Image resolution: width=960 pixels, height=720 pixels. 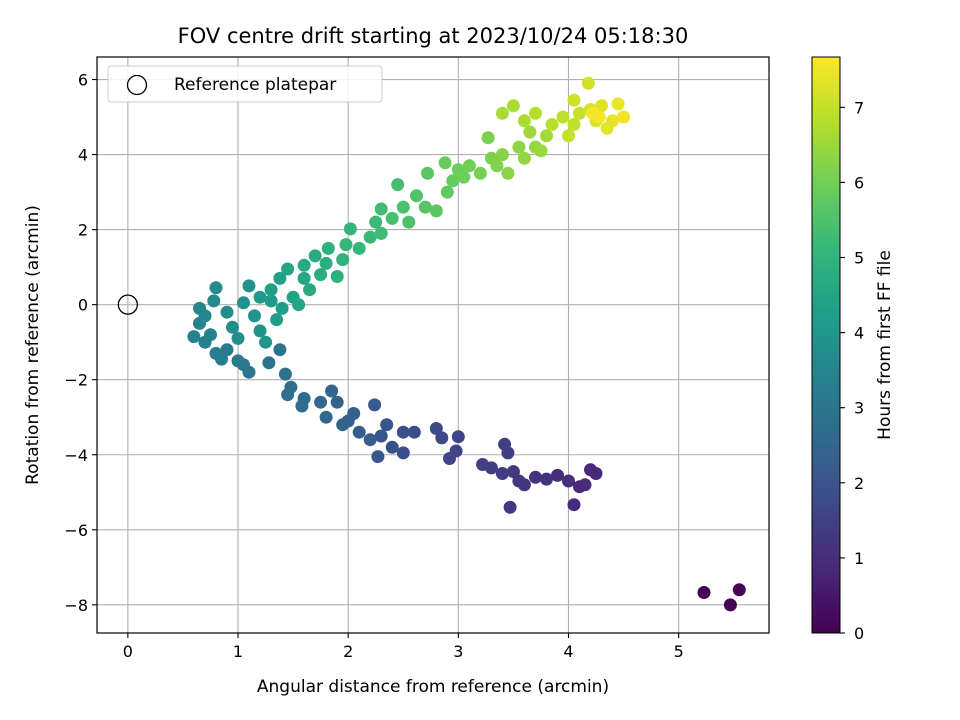 I want to click on y-axis-ticks: −8 −6 −4 −2 0 2 4 6, so click(x=80, y=343).